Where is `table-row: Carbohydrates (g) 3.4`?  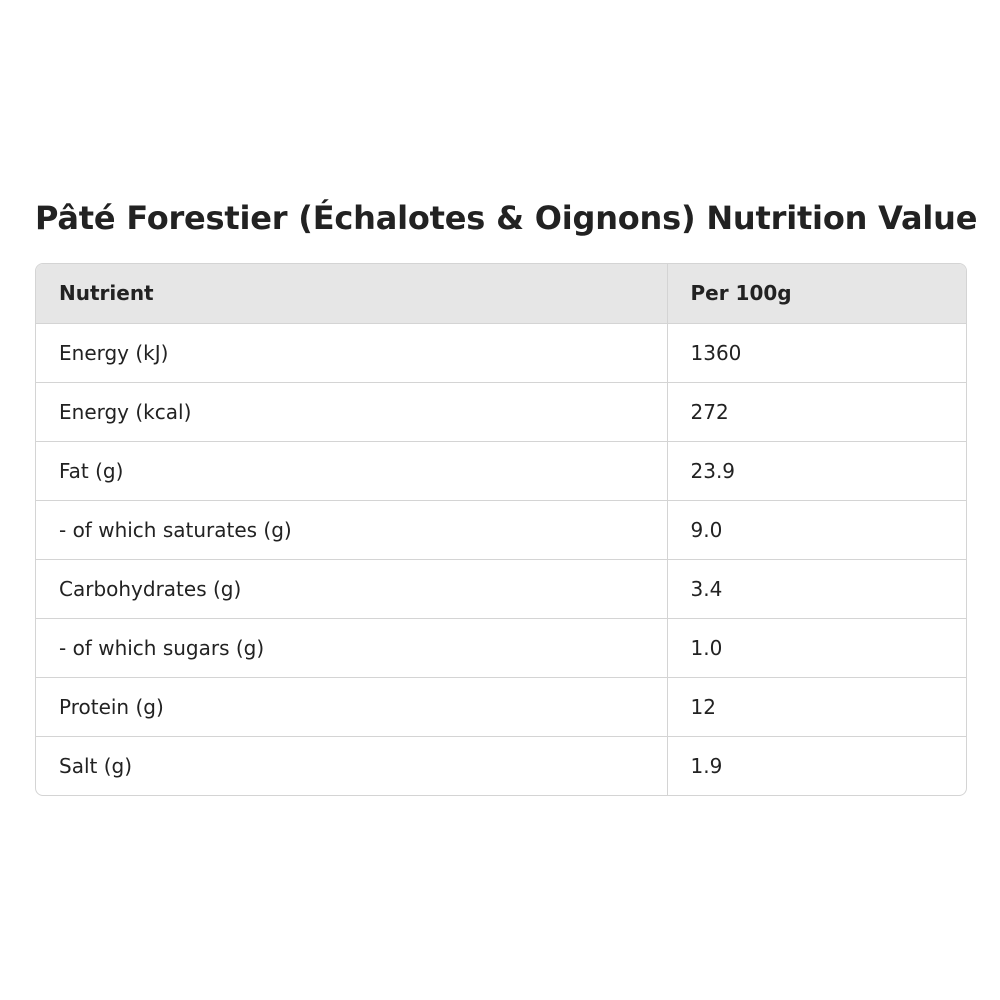
table-row: Carbohydrates (g) 3.4 is located at coordinates (501, 589).